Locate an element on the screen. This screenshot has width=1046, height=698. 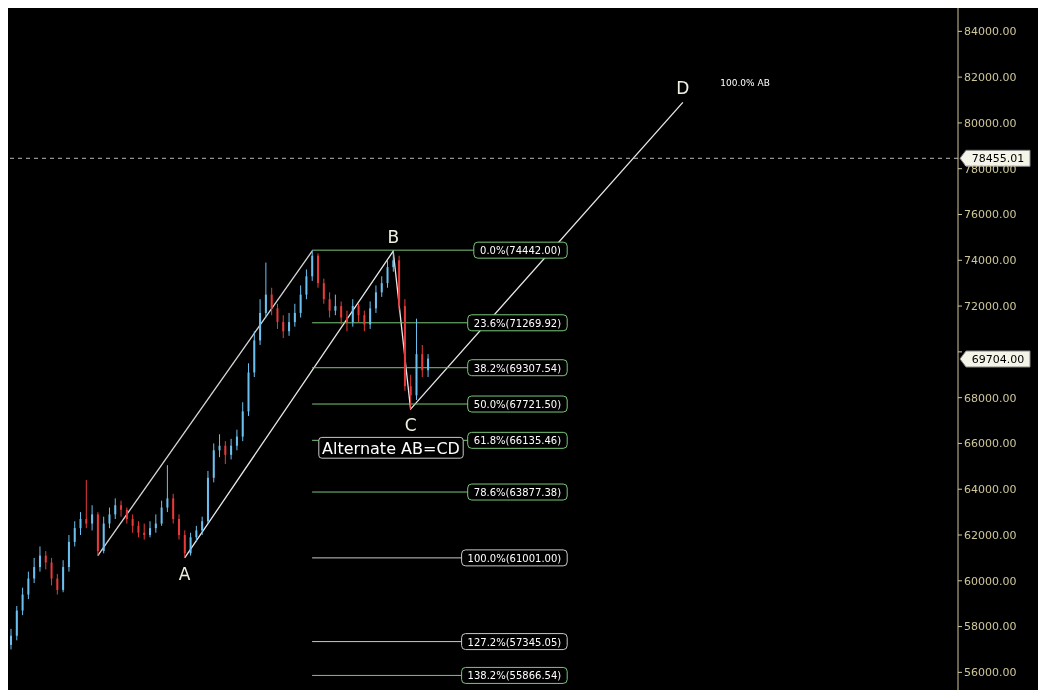
ref-line-label: 138.2%(55866.54) is located at coordinates (514, 676).